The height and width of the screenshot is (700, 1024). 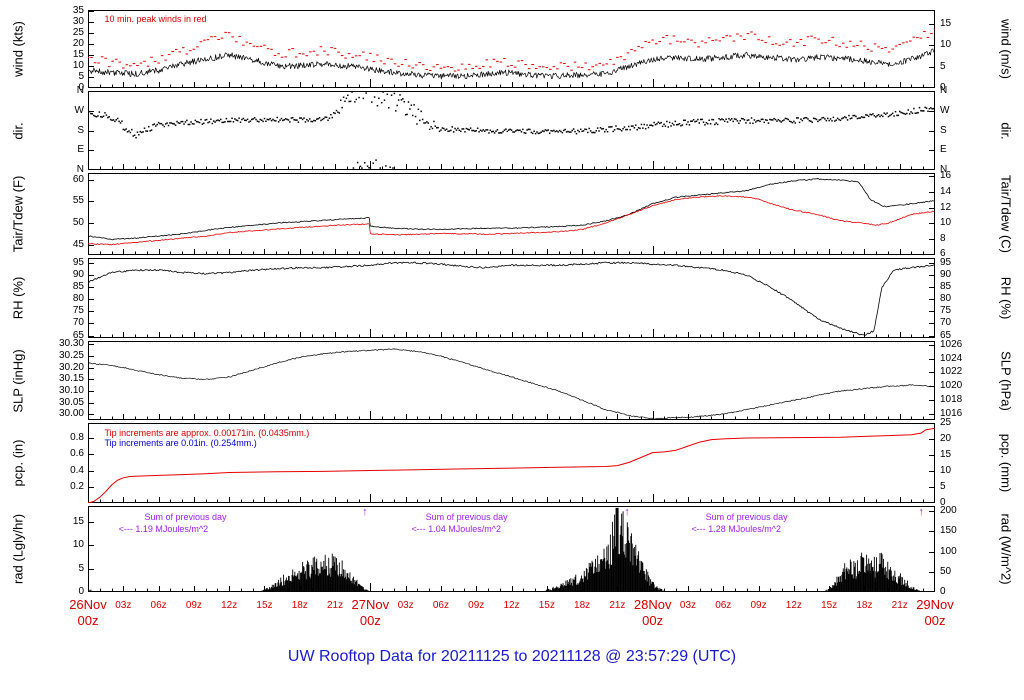 I want to click on x-hour-label-2-1: 06z, so click(x=723, y=605).